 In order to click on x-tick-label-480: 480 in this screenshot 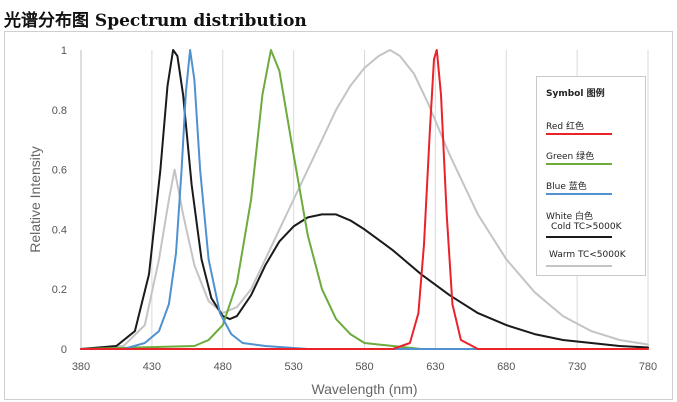, I will do `click(223, 367)`.